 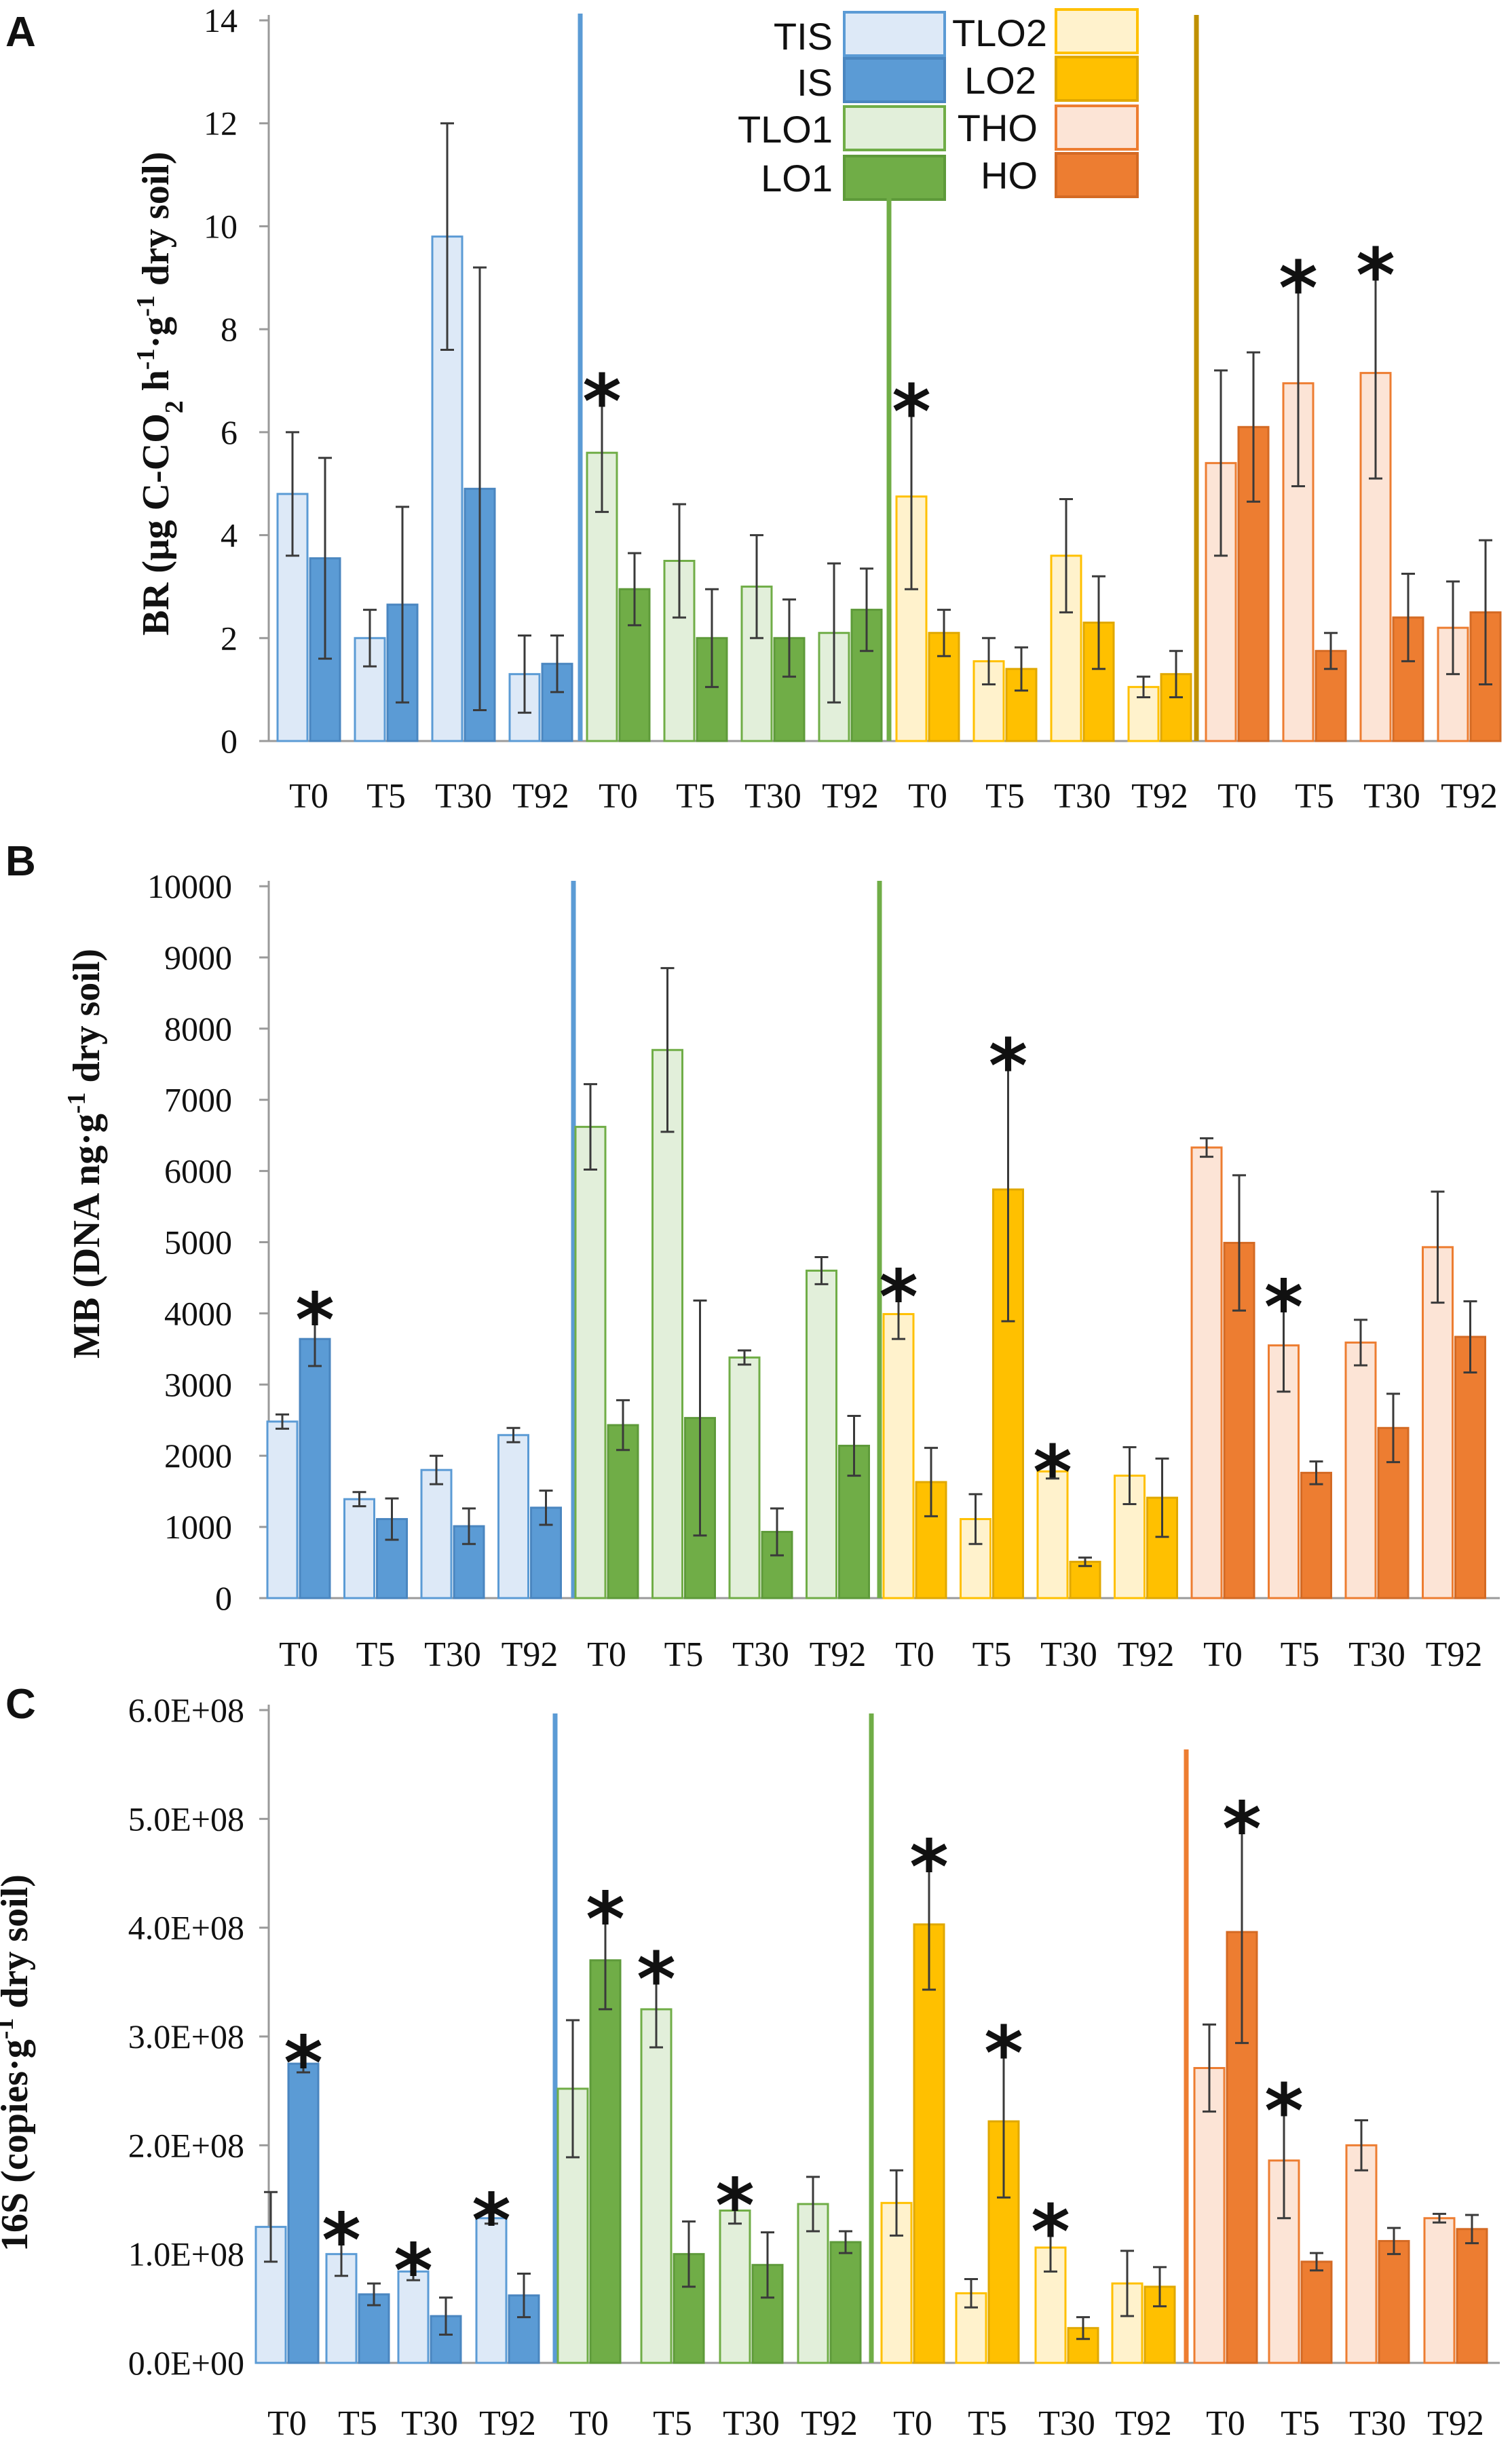 I want to click on y-tick-label: 4, so click(x=229, y=535).